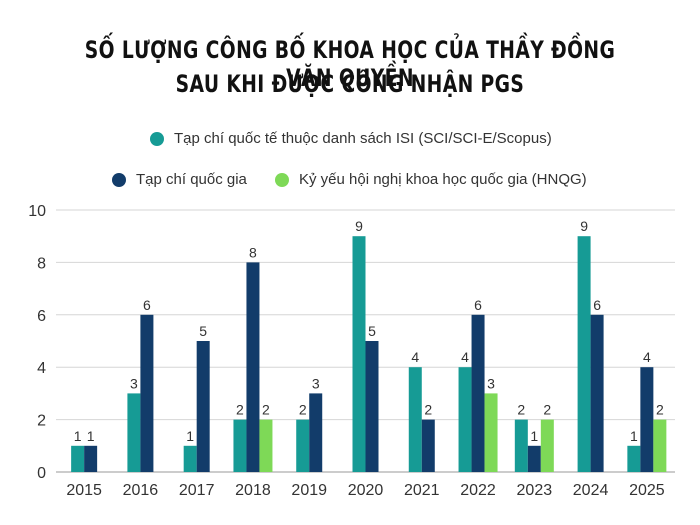 The width and height of the screenshot is (700, 525). I want to click on legend-label-national-journal: Tạp chí quốc gia, so click(191, 179).